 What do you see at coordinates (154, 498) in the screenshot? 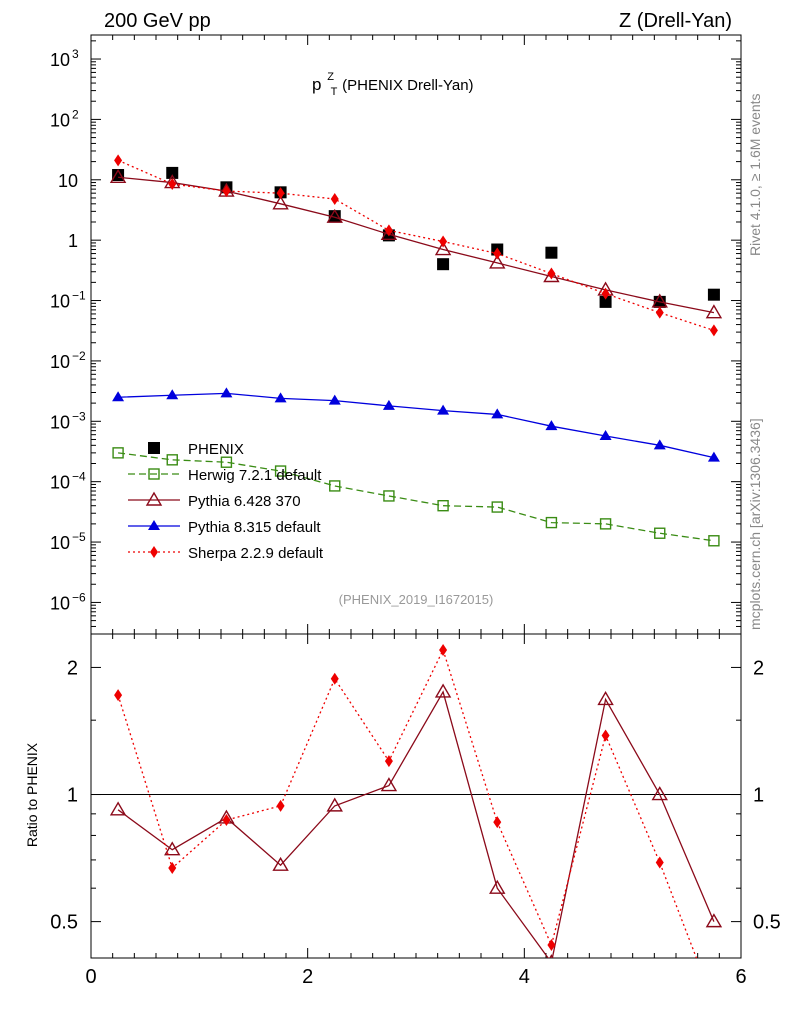
I see `legend-marker-pythia6` at bounding box center [154, 498].